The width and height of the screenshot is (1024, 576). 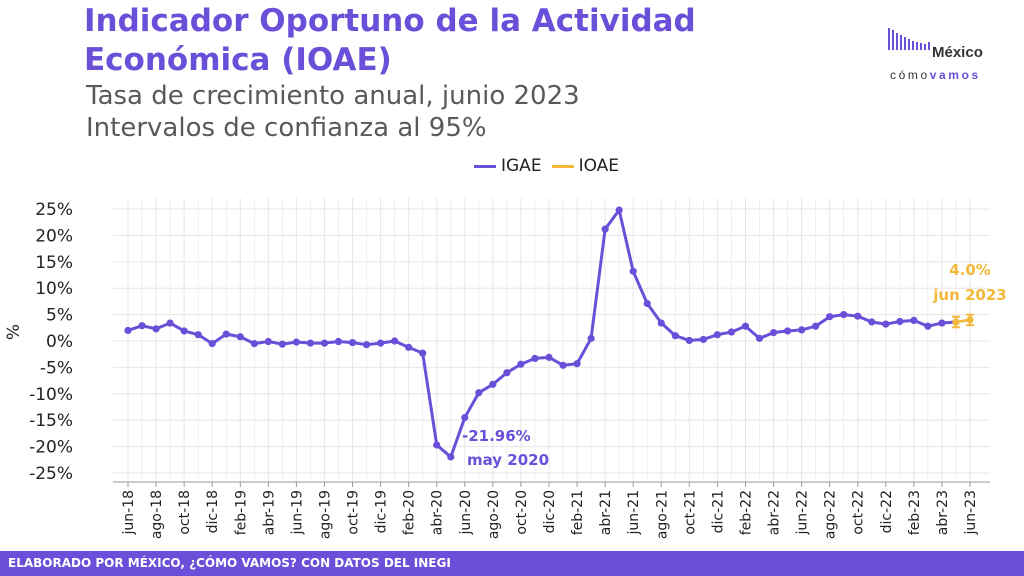 I want to click on x-tick-label: oct-18, so click(x=185, y=512).